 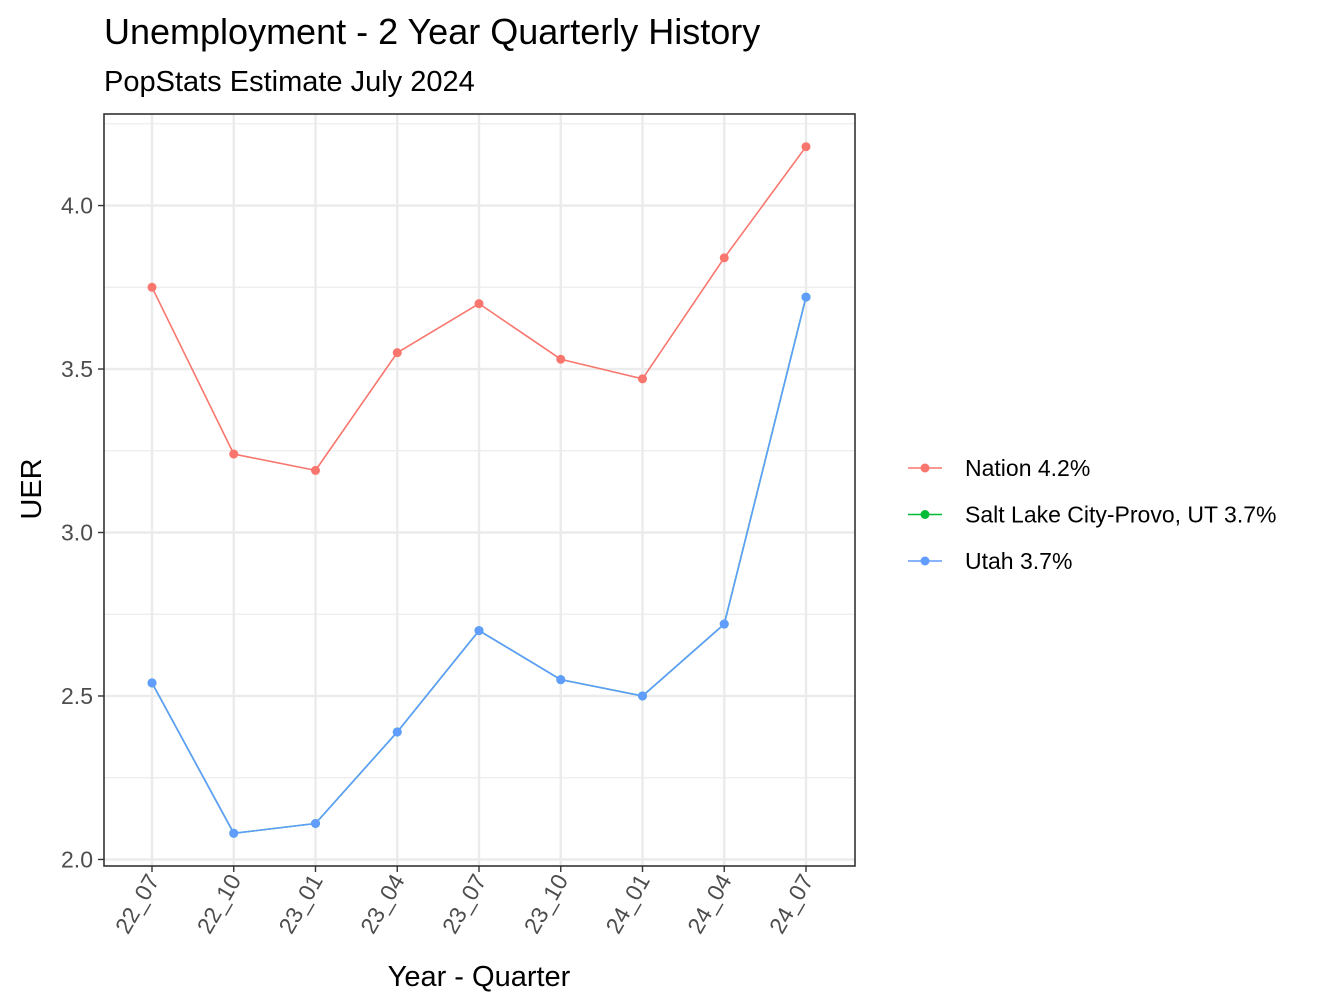 I want to click on x-tick-label: 24_04, so click(x=709, y=903).